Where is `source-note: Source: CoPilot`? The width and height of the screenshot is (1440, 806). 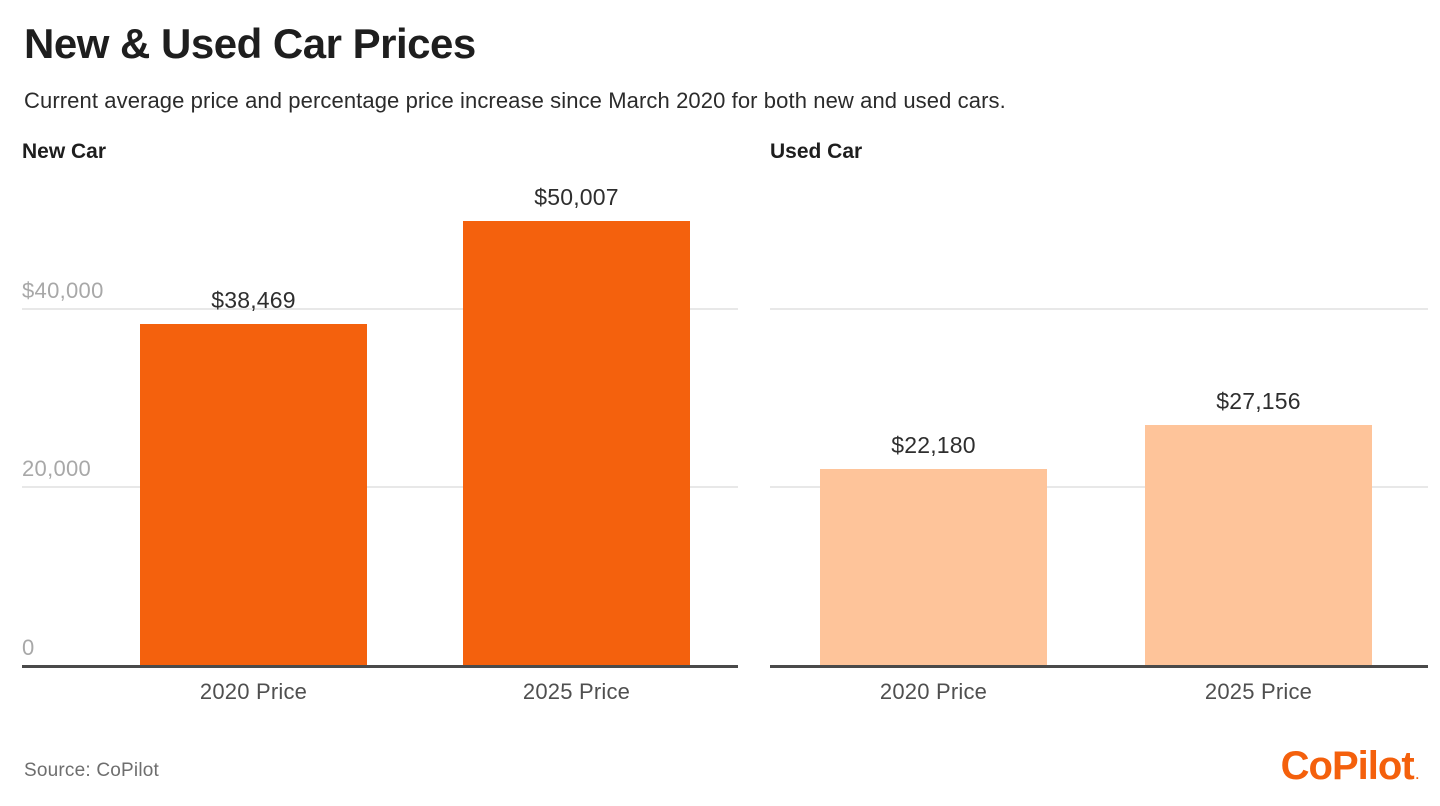 source-note: Source: CoPilot is located at coordinates (92, 770).